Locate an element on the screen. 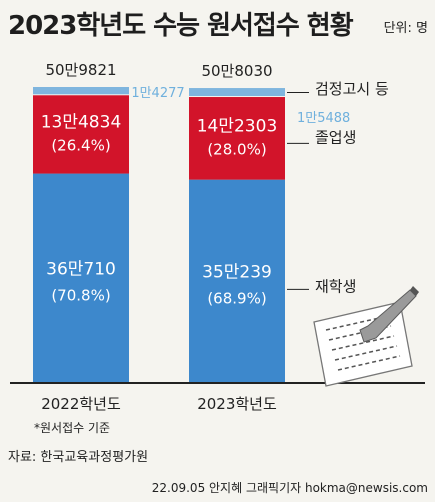 This screenshot has width=435, height=502. credit-text: 22.09.05 안지혜 그래픽기자 hokma@newsis.com is located at coordinates (290, 488).